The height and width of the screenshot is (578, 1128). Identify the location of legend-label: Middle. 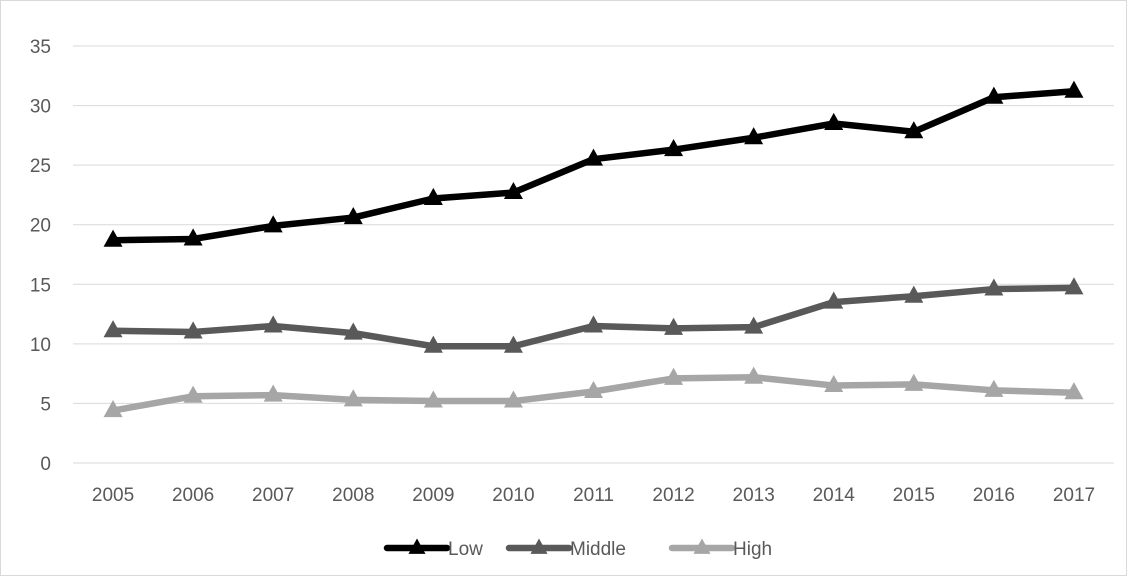
(598, 549).